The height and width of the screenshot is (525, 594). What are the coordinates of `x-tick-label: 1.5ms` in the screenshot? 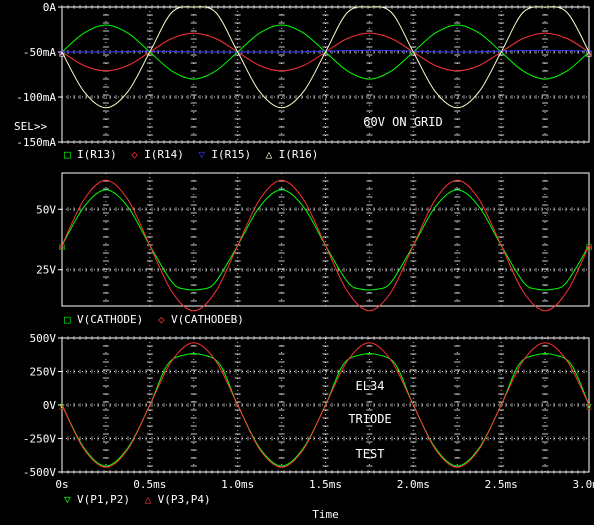 It's located at (325, 484).